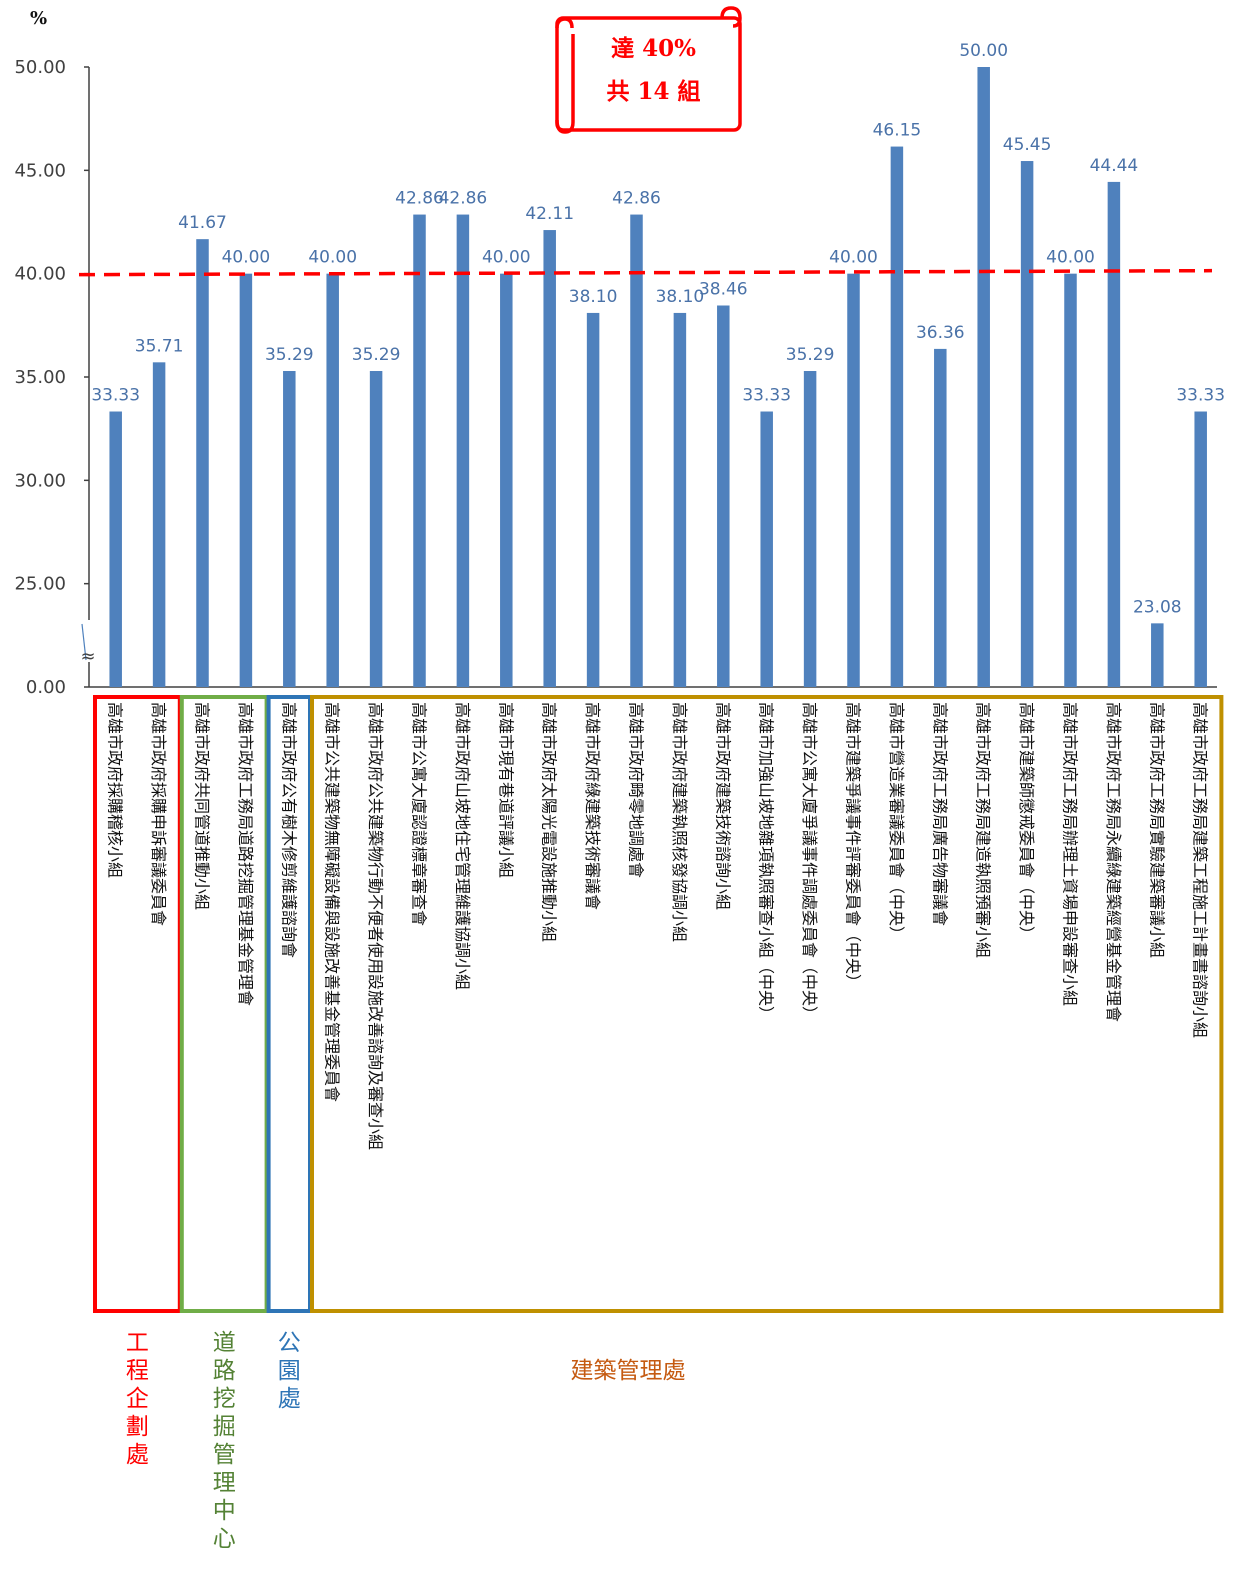 This screenshot has width=1247, height=1586. Describe the element at coordinates (592, 806) in the screenshot. I see `category-label: 高雄市政府綠建築技術審議會` at that location.